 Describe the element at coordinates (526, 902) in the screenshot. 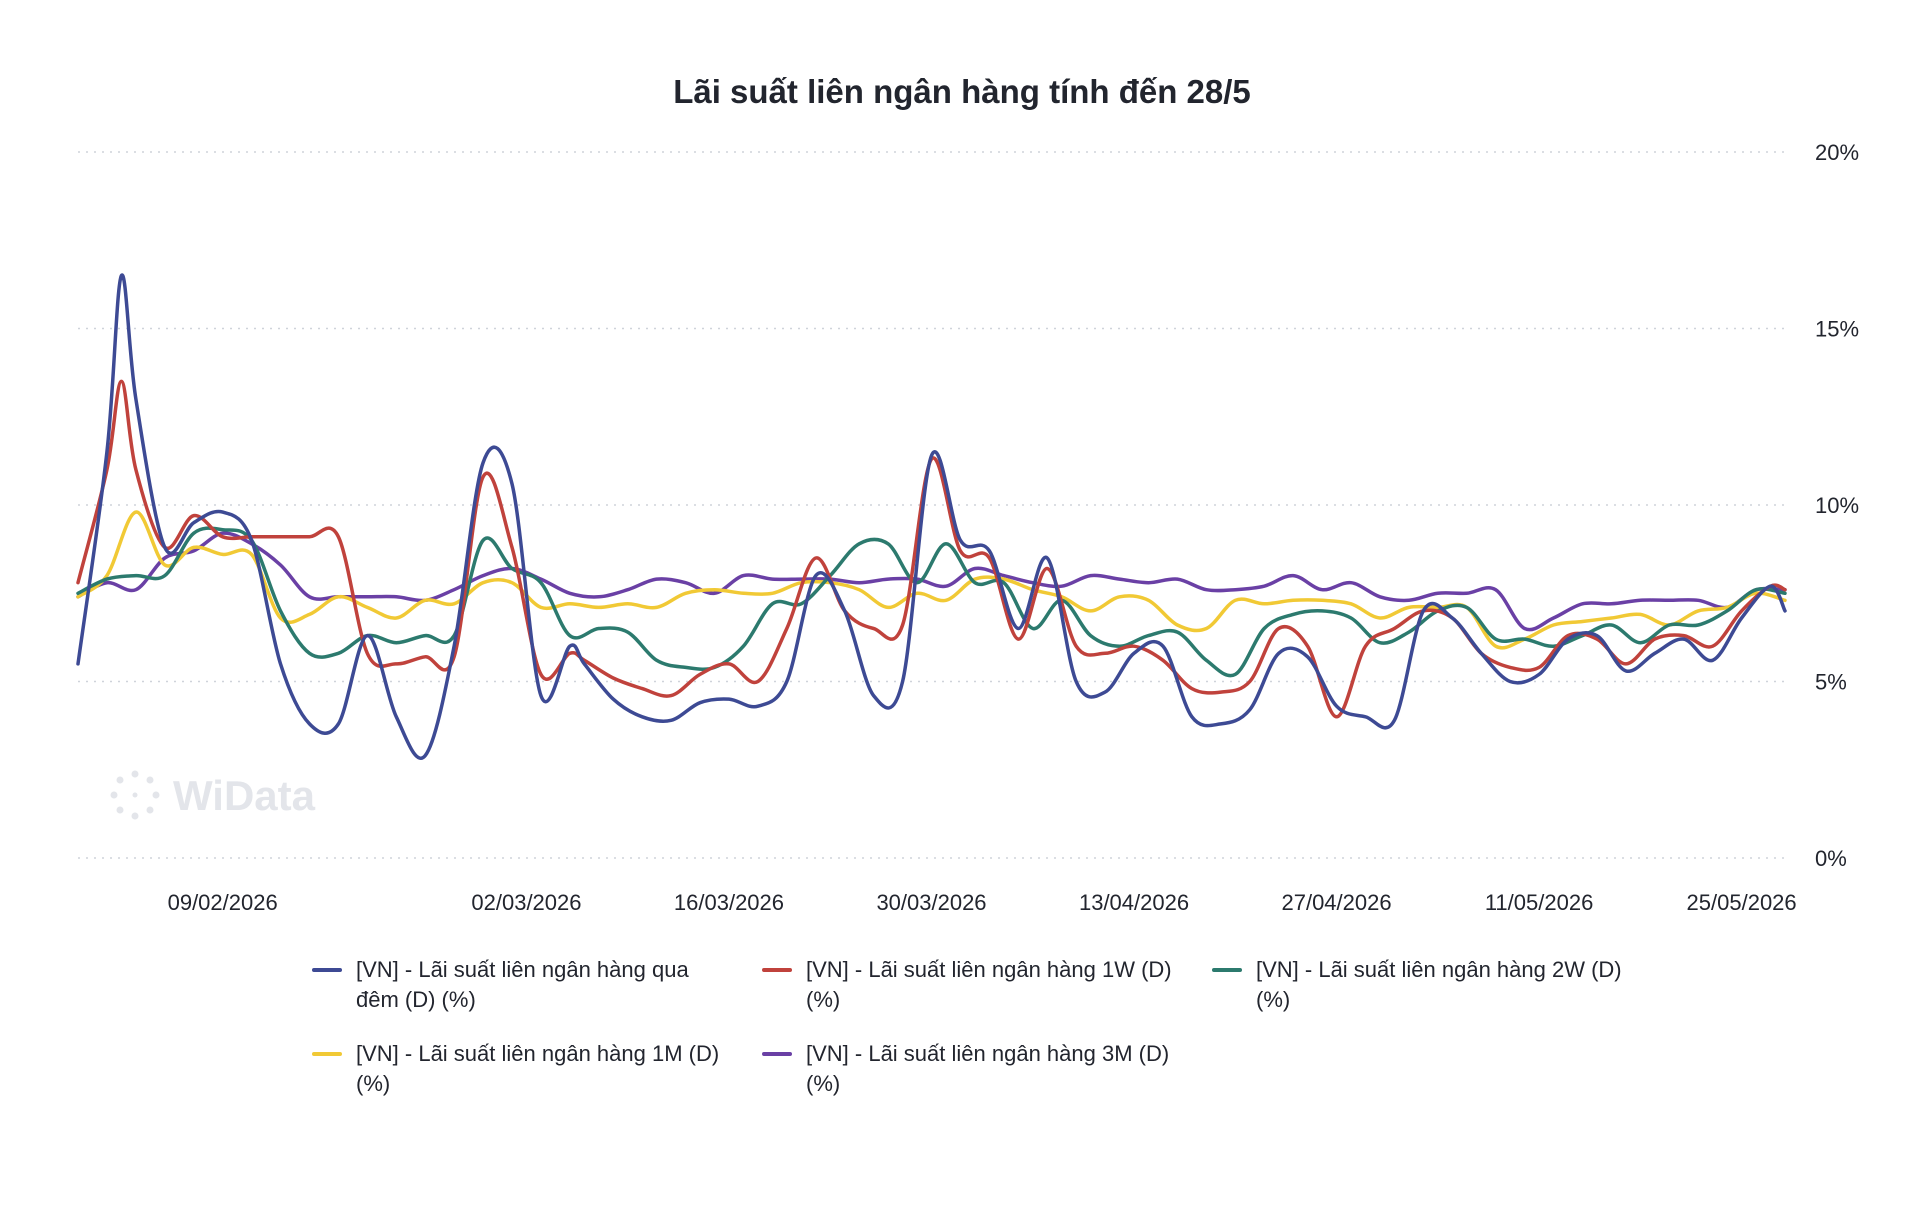

I see `x-tick-label: 02/03/2026` at that location.